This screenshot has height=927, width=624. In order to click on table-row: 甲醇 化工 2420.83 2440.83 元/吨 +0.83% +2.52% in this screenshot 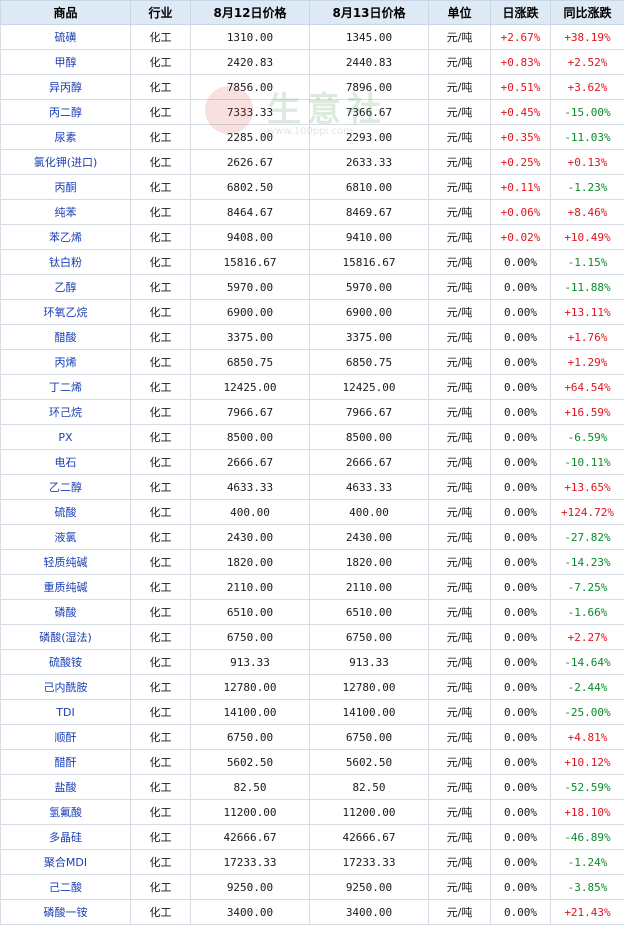, I will do `click(312, 62)`.